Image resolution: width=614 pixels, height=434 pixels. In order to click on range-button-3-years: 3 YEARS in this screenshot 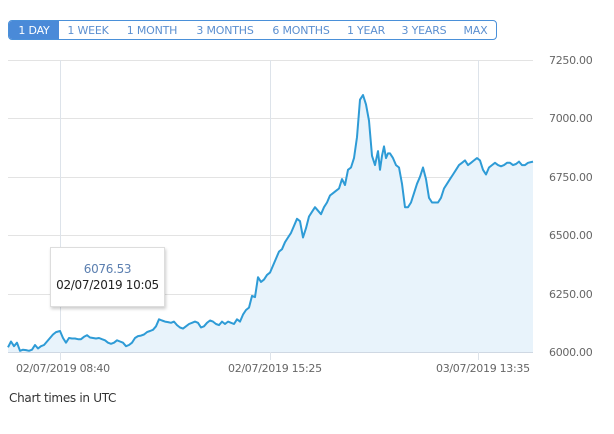, I will do `click(424, 30)`.